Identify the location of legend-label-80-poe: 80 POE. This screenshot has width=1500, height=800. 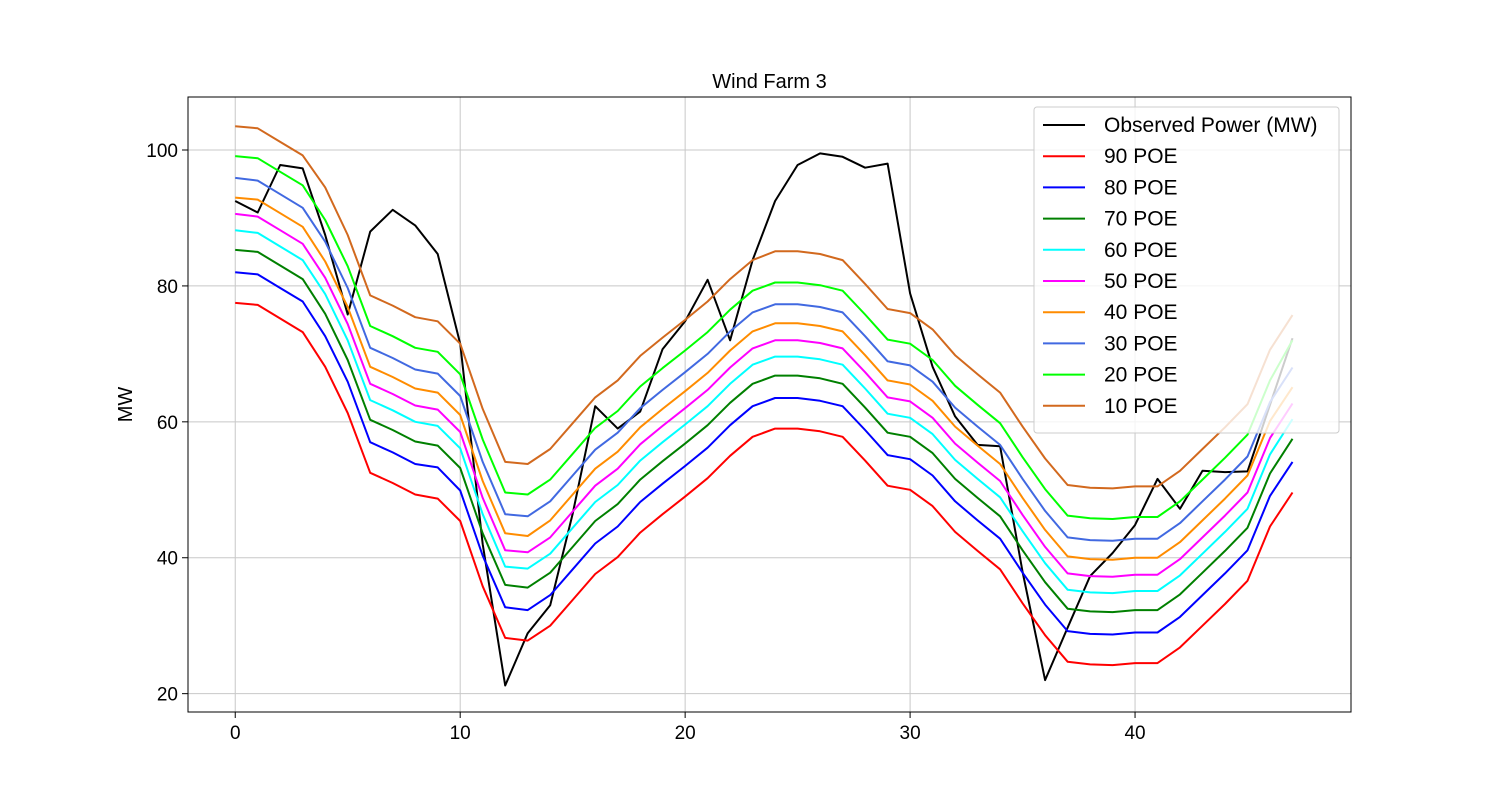
(1141, 187).